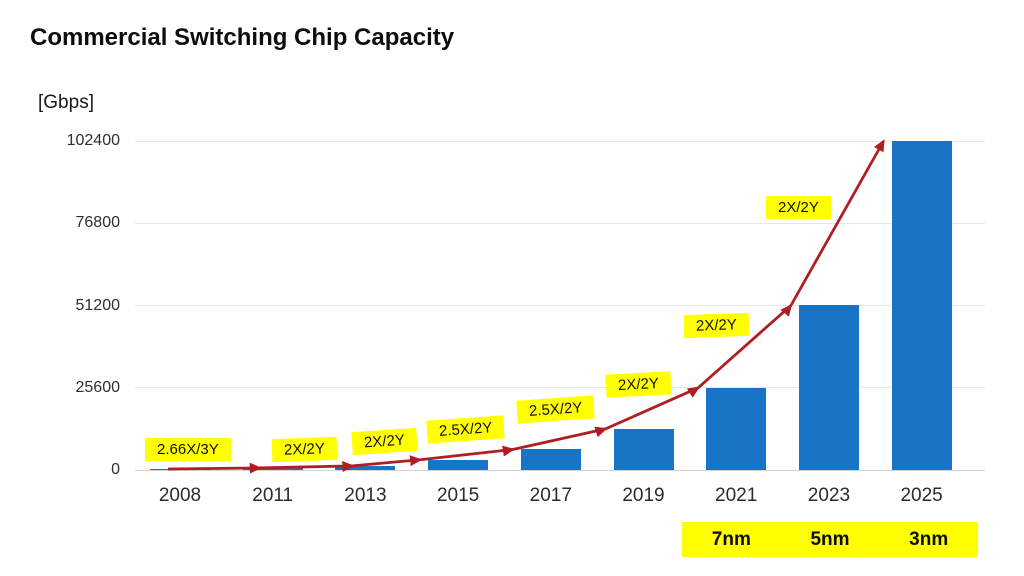  Describe the element at coordinates (828, 387) in the screenshot. I see `bar-2023` at that location.